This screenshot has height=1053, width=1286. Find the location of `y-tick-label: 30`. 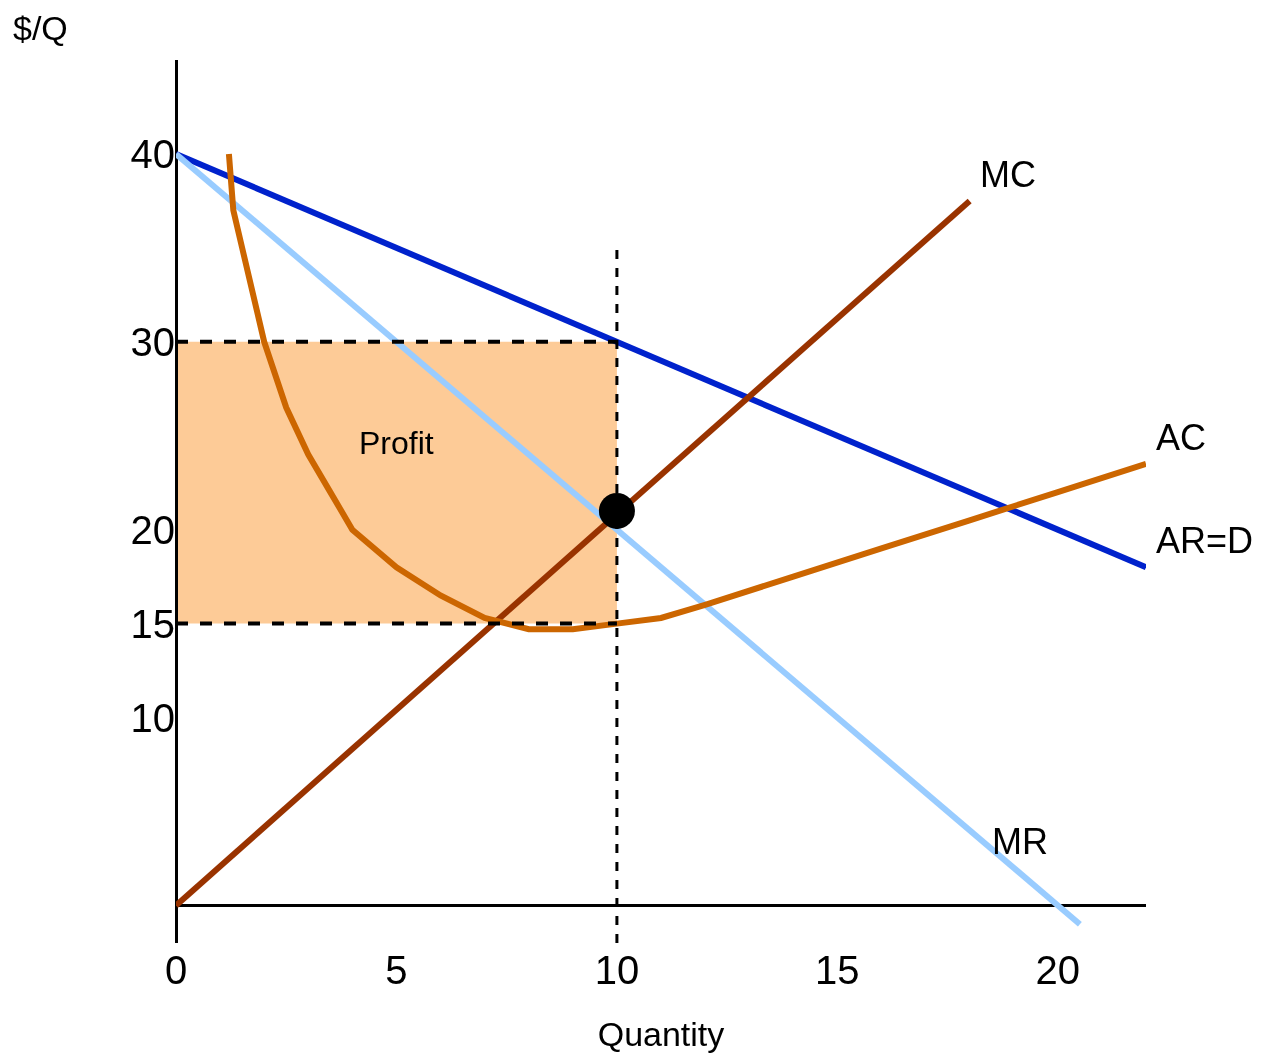

y-tick-label: 30 is located at coordinates (152, 341).